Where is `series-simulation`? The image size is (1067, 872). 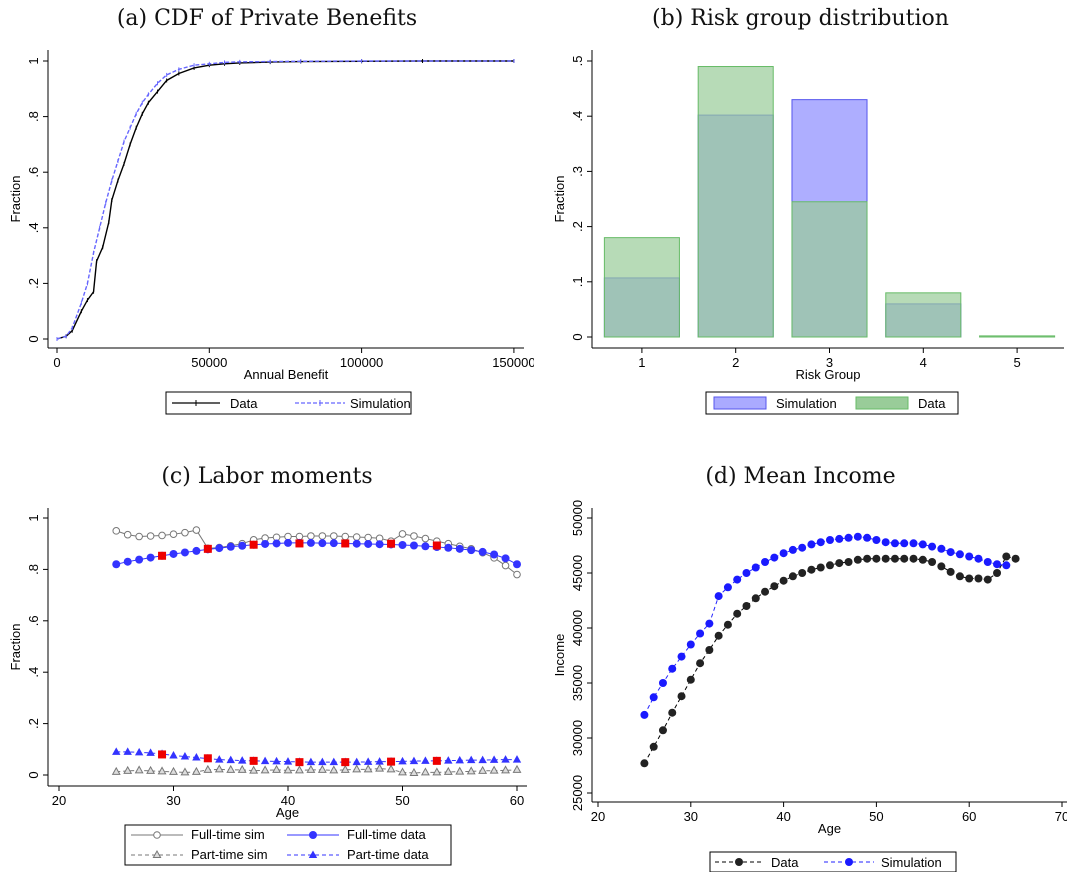
series-simulation is located at coordinates (285, 200).